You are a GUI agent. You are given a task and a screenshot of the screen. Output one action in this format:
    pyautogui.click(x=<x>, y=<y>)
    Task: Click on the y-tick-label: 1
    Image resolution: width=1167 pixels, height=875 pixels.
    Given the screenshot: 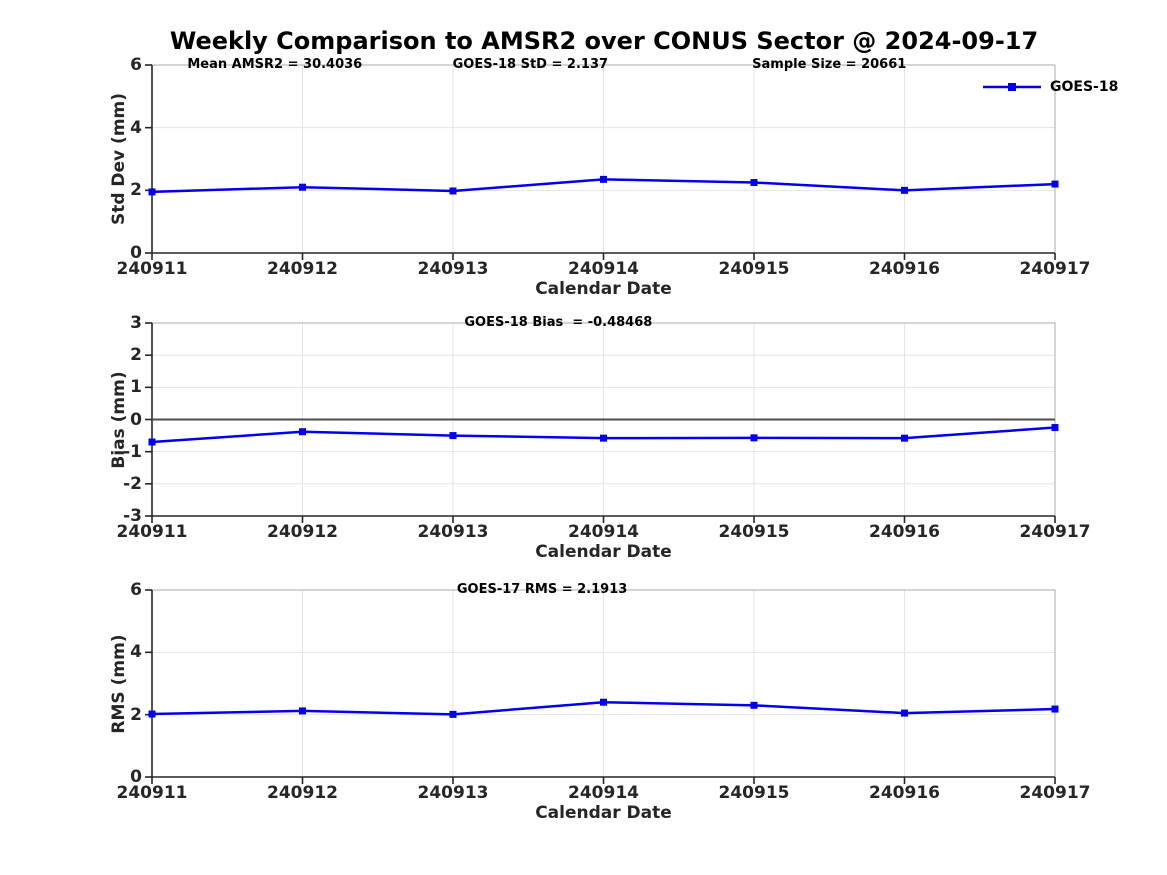 What is the action you would take?
    pyautogui.click(x=136, y=387)
    